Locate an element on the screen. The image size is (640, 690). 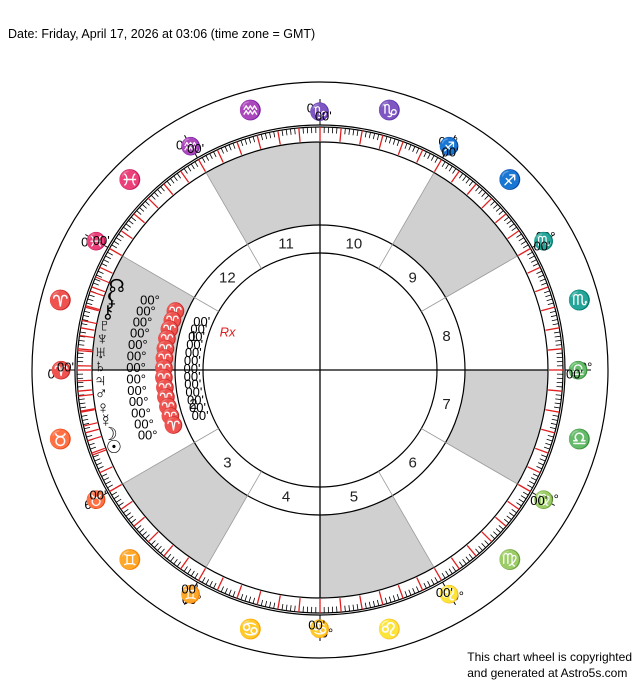
planet-glyph-chiron: ⚷ is located at coordinates (107, 312).